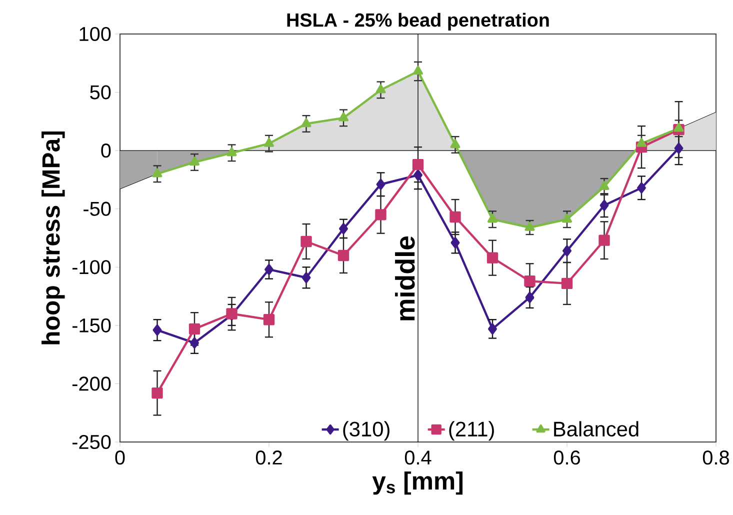 Image resolution: width=733 pixels, height=515 pixels. What do you see at coordinates (405, 278) in the screenshot?
I see `ref-line-label: middle` at bounding box center [405, 278].